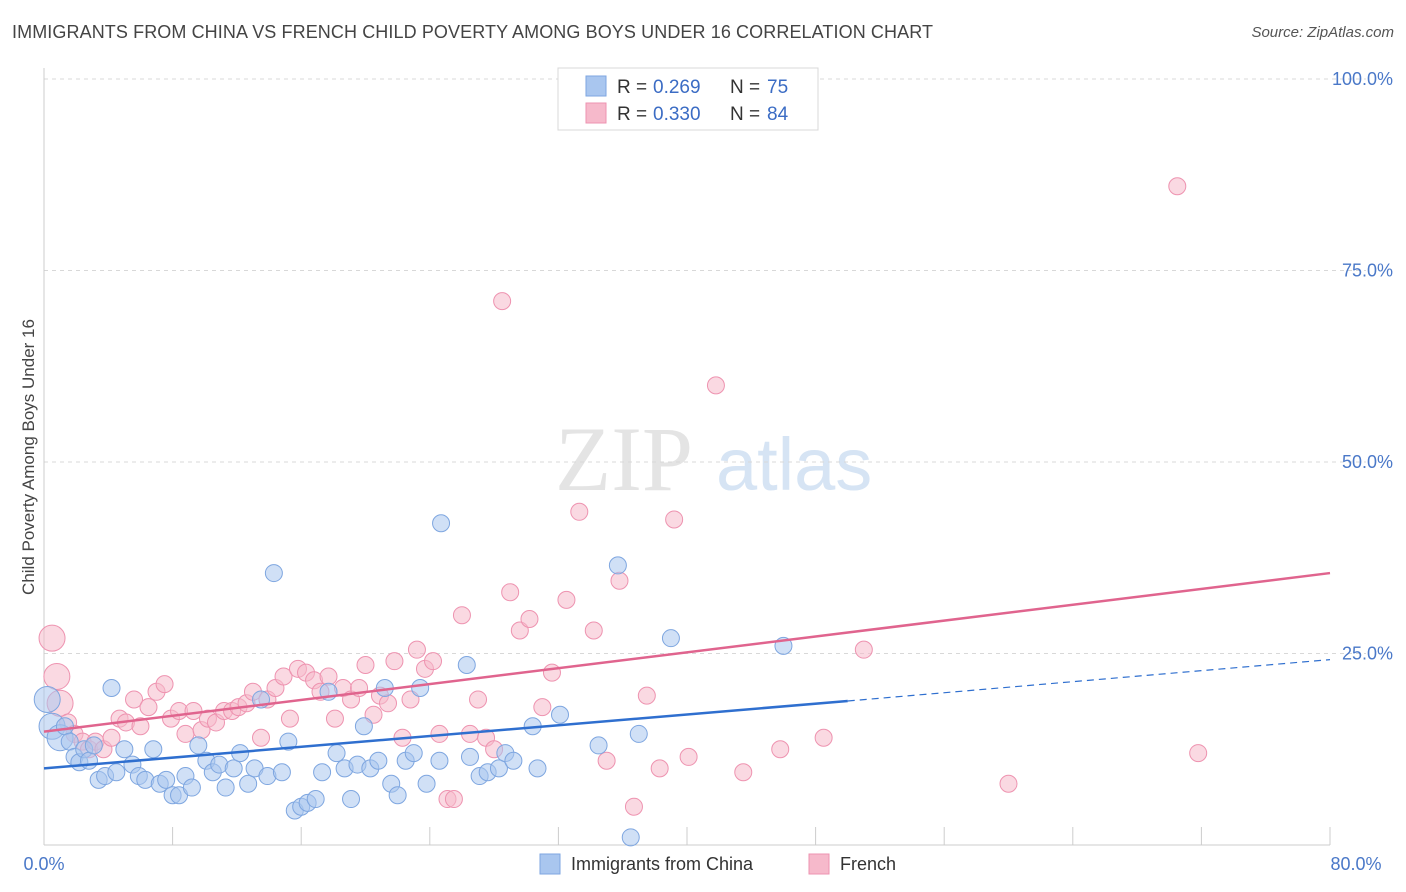 The width and height of the screenshot is (1406, 892). What do you see at coordinates (550, 864) in the screenshot?
I see `bottom-legend-china-swatch` at bounding box center [550, 864].